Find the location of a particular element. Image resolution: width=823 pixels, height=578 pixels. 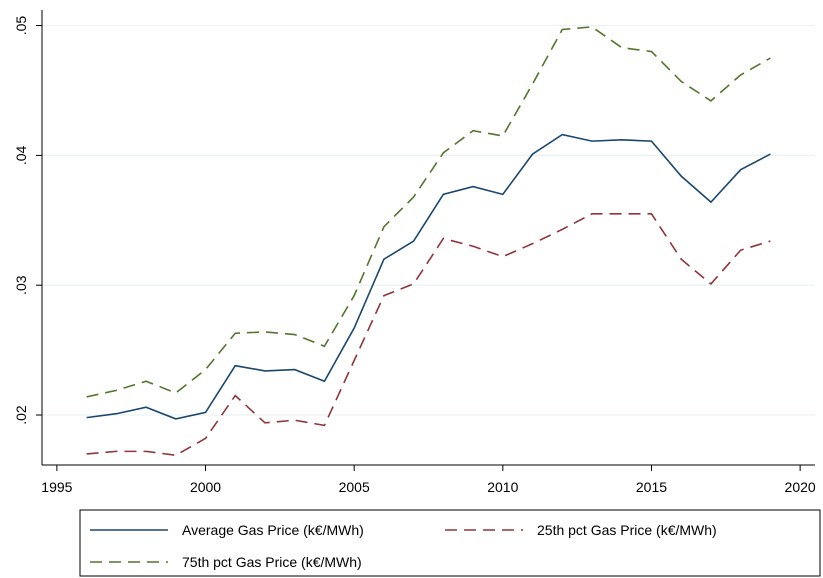

x-tick-label: 2020 is located at coordinates (800, 487).